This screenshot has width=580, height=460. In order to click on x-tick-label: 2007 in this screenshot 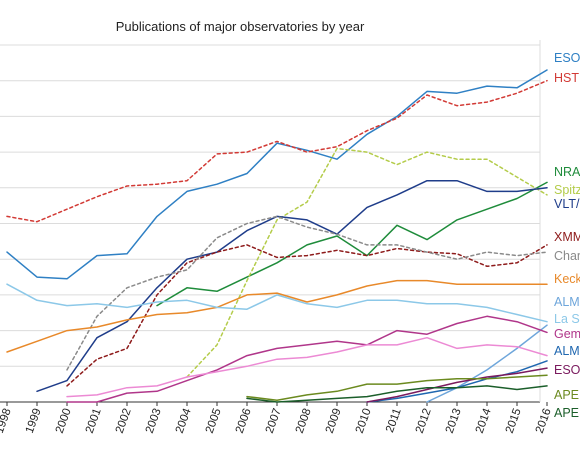, I will do `click(274, 421)`.